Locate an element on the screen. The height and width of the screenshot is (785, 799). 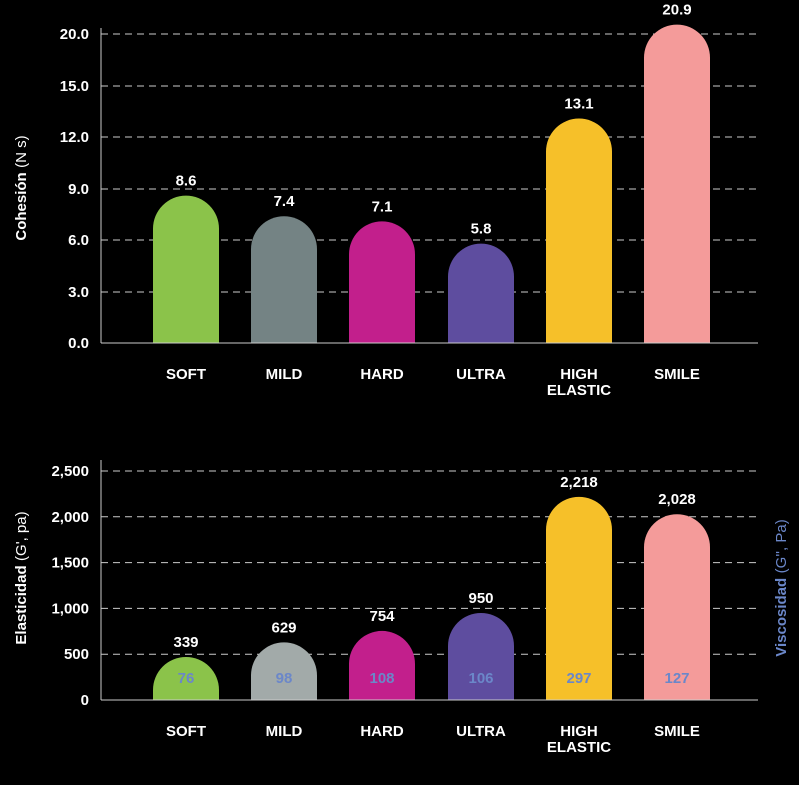
elasticity-y-tick-label: 2,500 is located at coordinates (70, 471).